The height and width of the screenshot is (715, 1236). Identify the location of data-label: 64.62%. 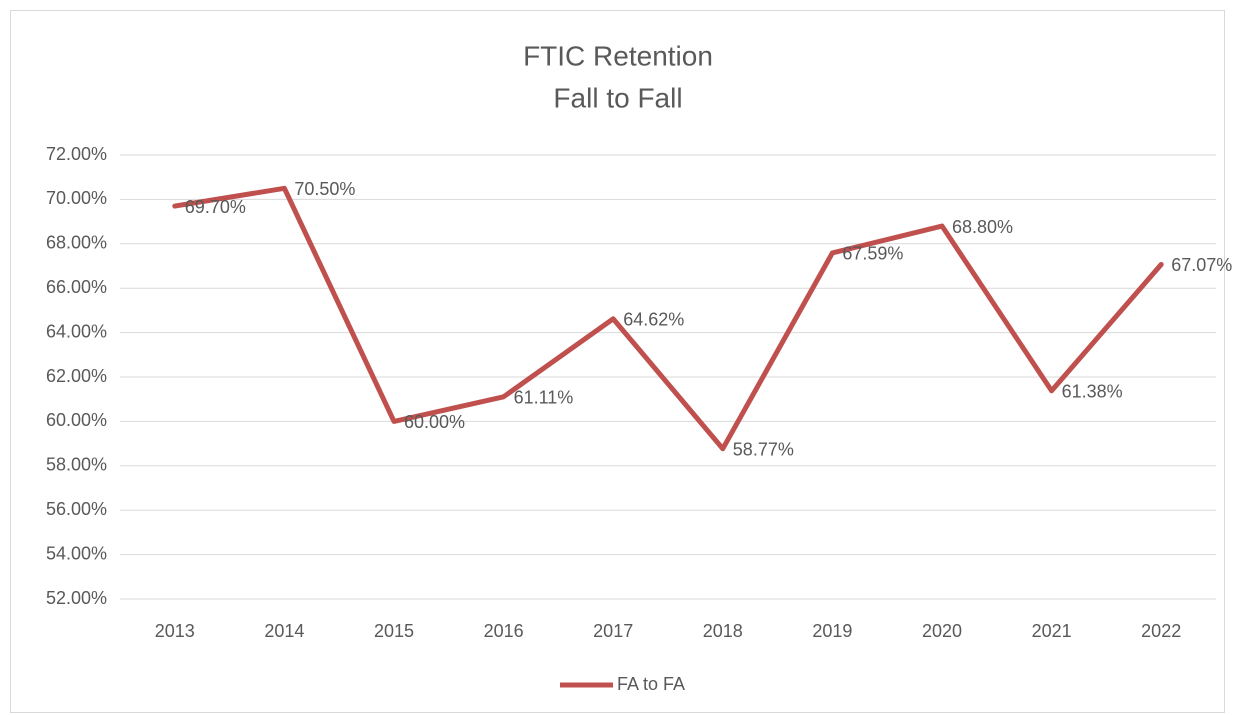
(653, 320).